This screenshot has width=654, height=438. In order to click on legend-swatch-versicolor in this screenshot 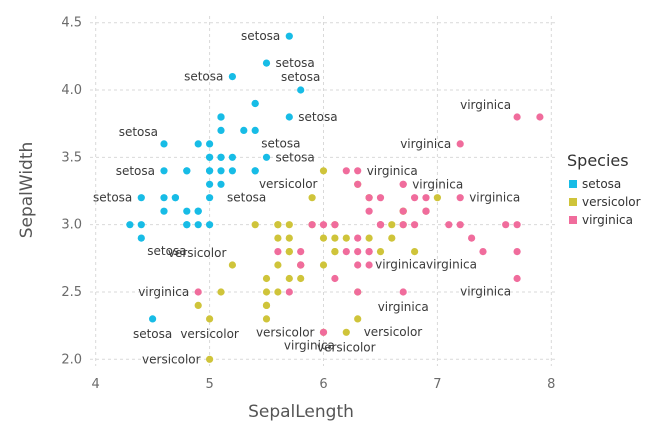, I will do `click(573, 202)`.